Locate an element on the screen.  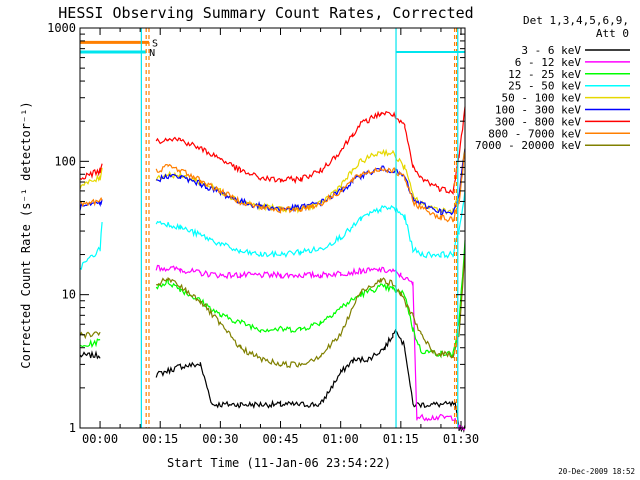
legend-label: 50 - 100 keV is located at coordinates (542, 98).